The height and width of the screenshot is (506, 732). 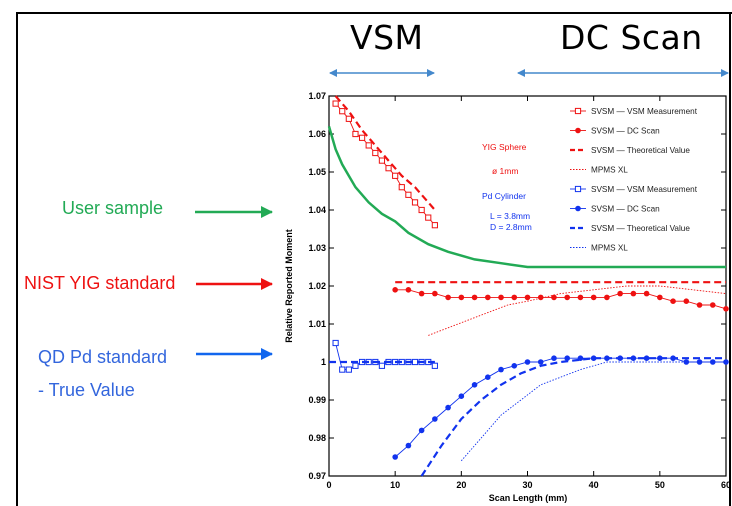 I want to click on yig-title-annotation: YIG Sphere, so click(x=504, y=147).